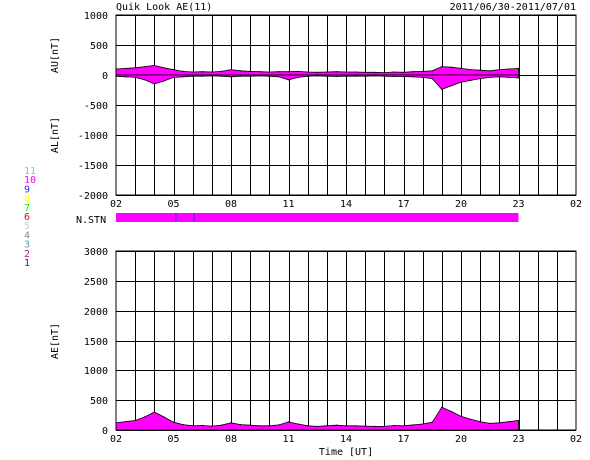  Describe the element at coordinates (27, 226) in the screenshot. I see `station-count-legend-number: 5` at that location.